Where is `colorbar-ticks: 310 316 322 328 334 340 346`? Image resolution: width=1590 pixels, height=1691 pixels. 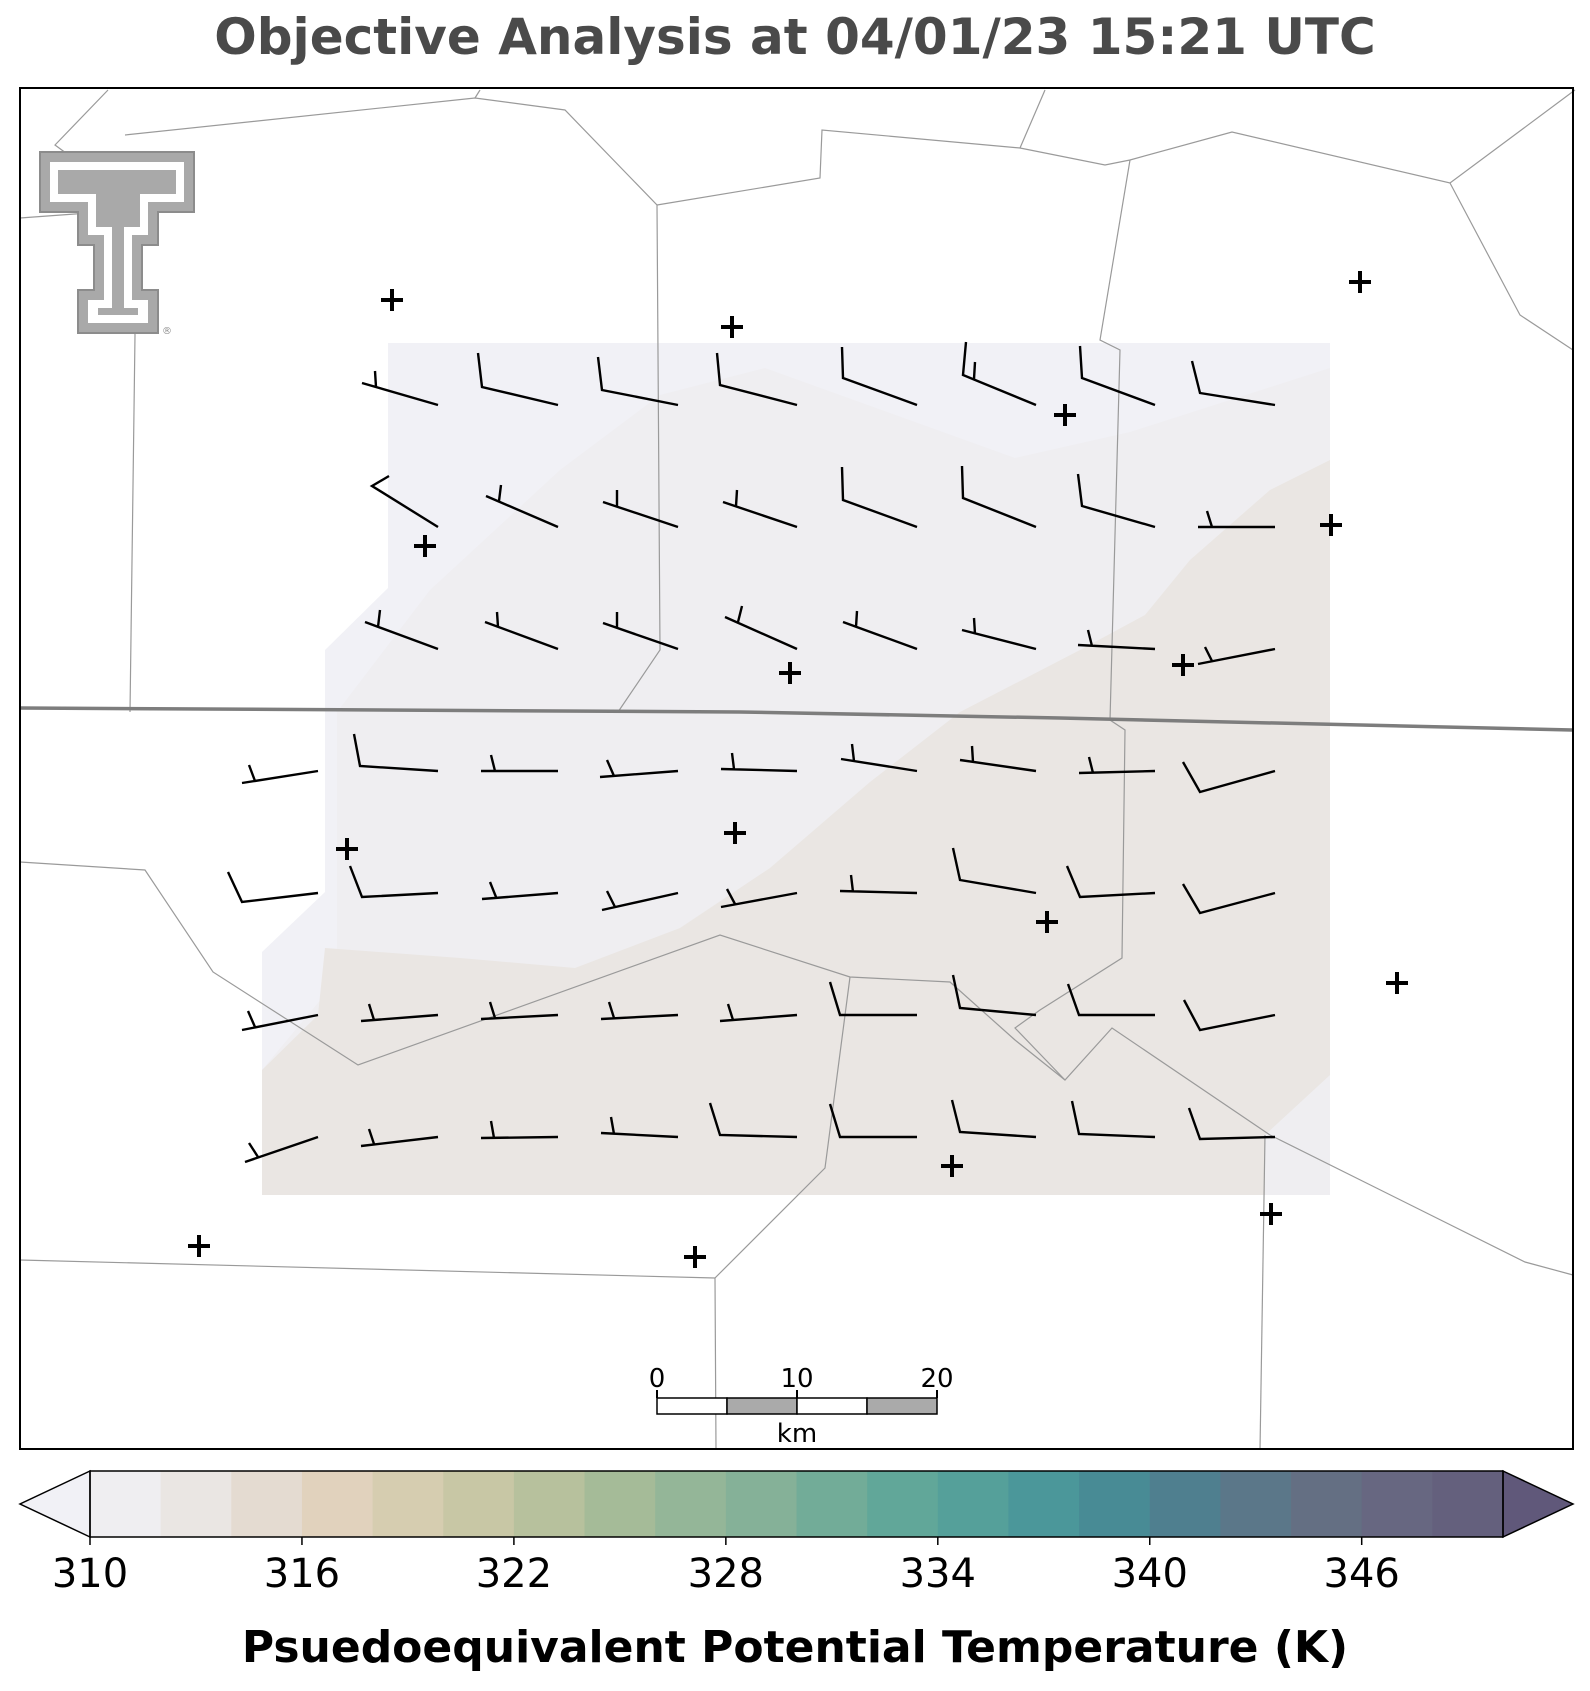 colorbar-ticks: 310 316 322 328 334 340 346 is located at coordinates (726, 1567).